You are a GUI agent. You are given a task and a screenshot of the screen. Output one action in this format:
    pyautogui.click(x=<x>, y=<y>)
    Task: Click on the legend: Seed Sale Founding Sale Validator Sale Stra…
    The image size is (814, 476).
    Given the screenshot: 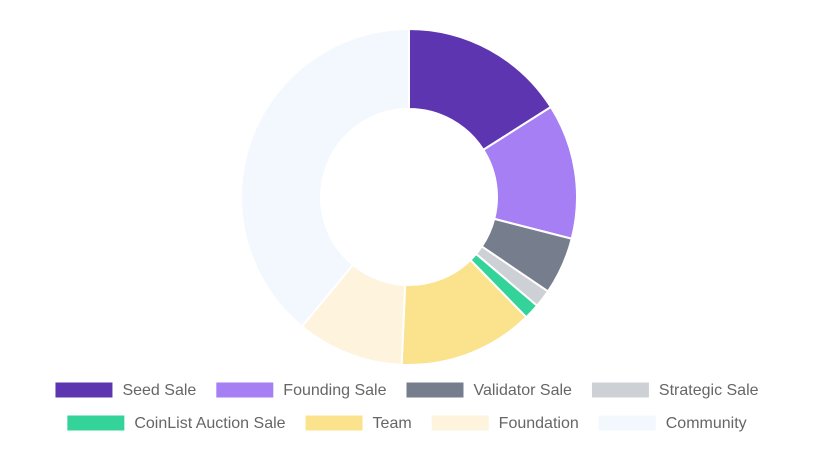 What is the action you would take?
    pyautogui.click(x=407, y=407)
    